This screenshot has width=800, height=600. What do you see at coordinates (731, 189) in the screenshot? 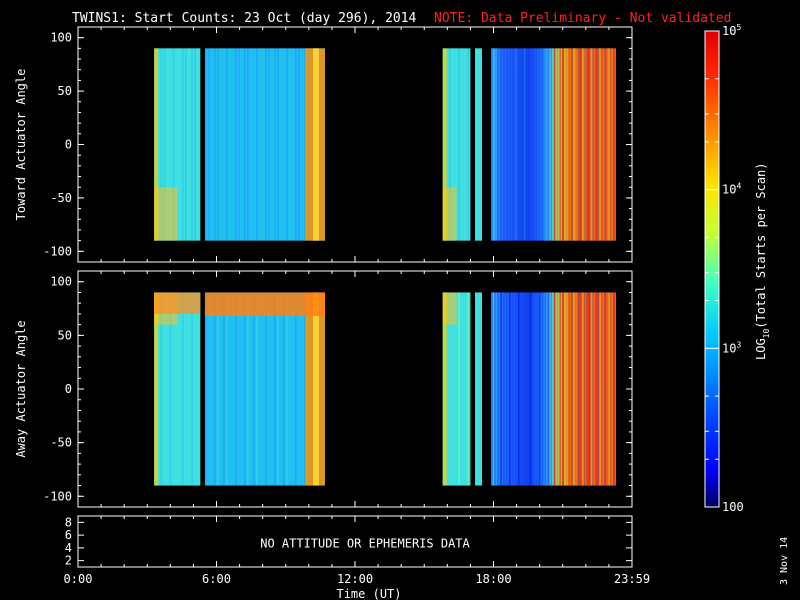
I see `colorbar-tick-label: 104` at bounding box center [731, 189].